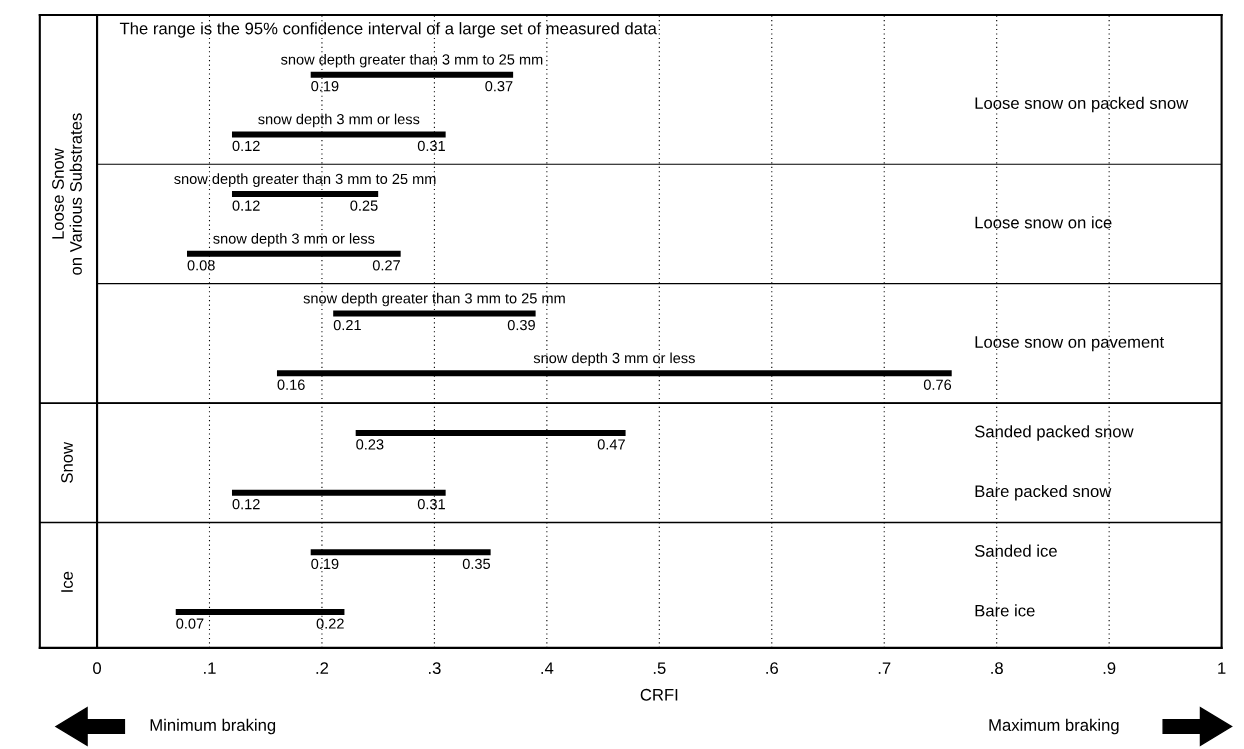  Describe the element at coordinates (884, 668) in the screenshot. I see `x-tick-label: .7` at that location.